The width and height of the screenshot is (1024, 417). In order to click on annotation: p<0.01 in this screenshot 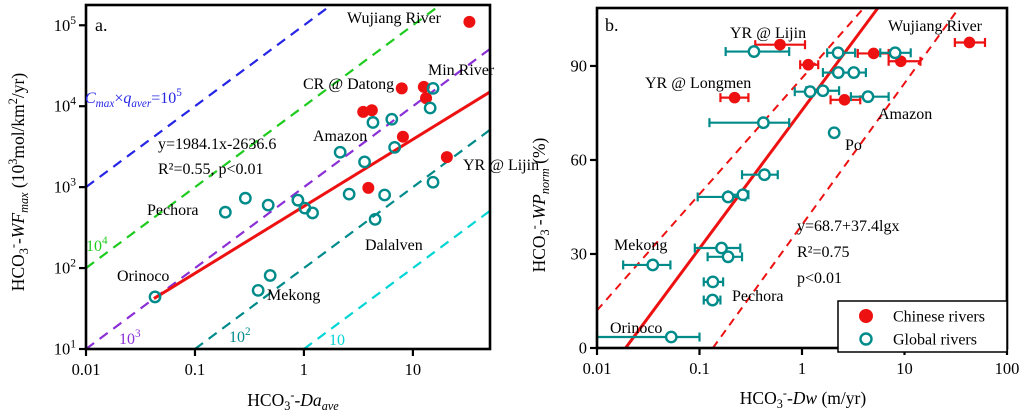, I will do `click(819, 278)`.